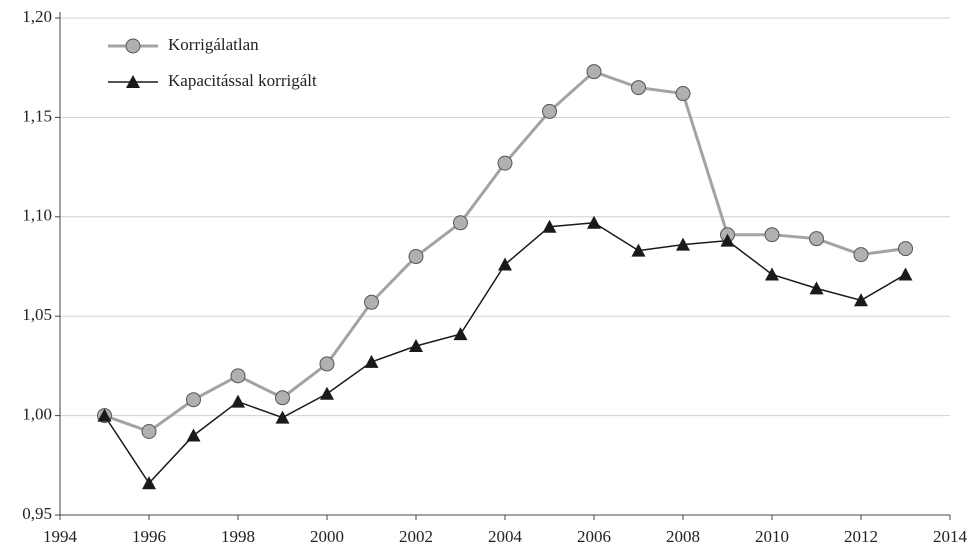 The image size is (980, 552). What do you see at coordinates (37, 314) in the screenshot?
I see `y-tick-label: 1,05` at bounding box center [37, 314].